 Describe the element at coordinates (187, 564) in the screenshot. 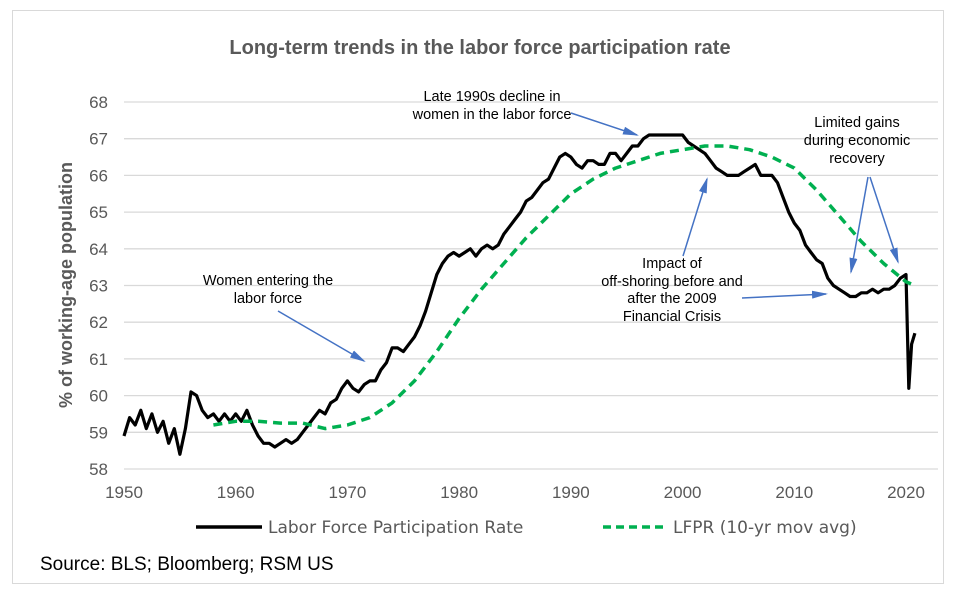

I see `source-note: Source: BLS; Bloomberg; RSM US` at that location.